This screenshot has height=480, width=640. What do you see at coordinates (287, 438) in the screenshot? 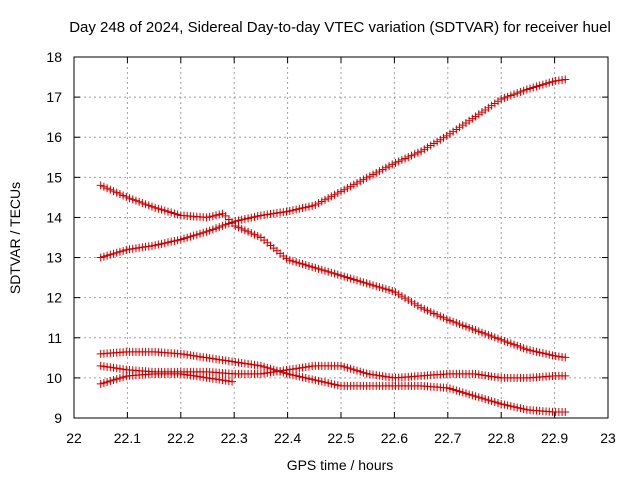
I see `x-tick-label: 22.4` at bounding box center [287, 438].